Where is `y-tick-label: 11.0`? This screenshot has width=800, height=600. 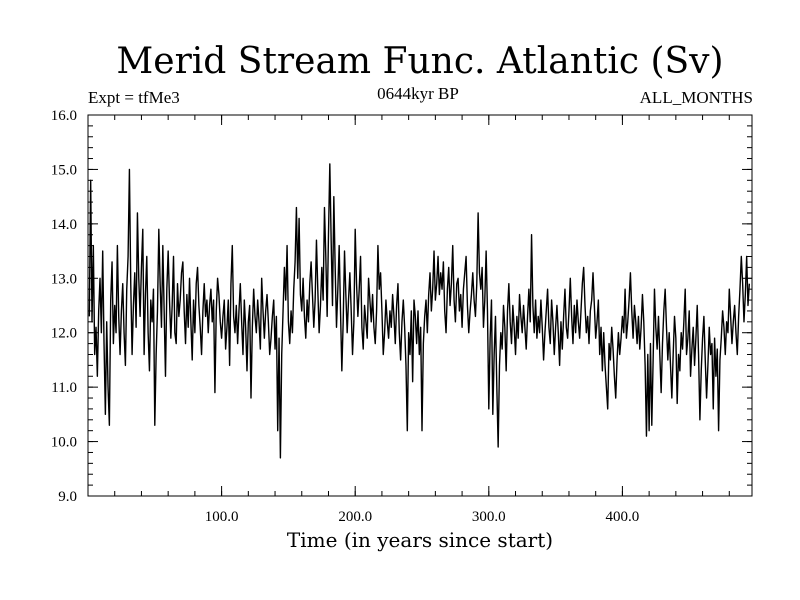
y-tick-label: 11.0 is located at coordinates (64, 388).